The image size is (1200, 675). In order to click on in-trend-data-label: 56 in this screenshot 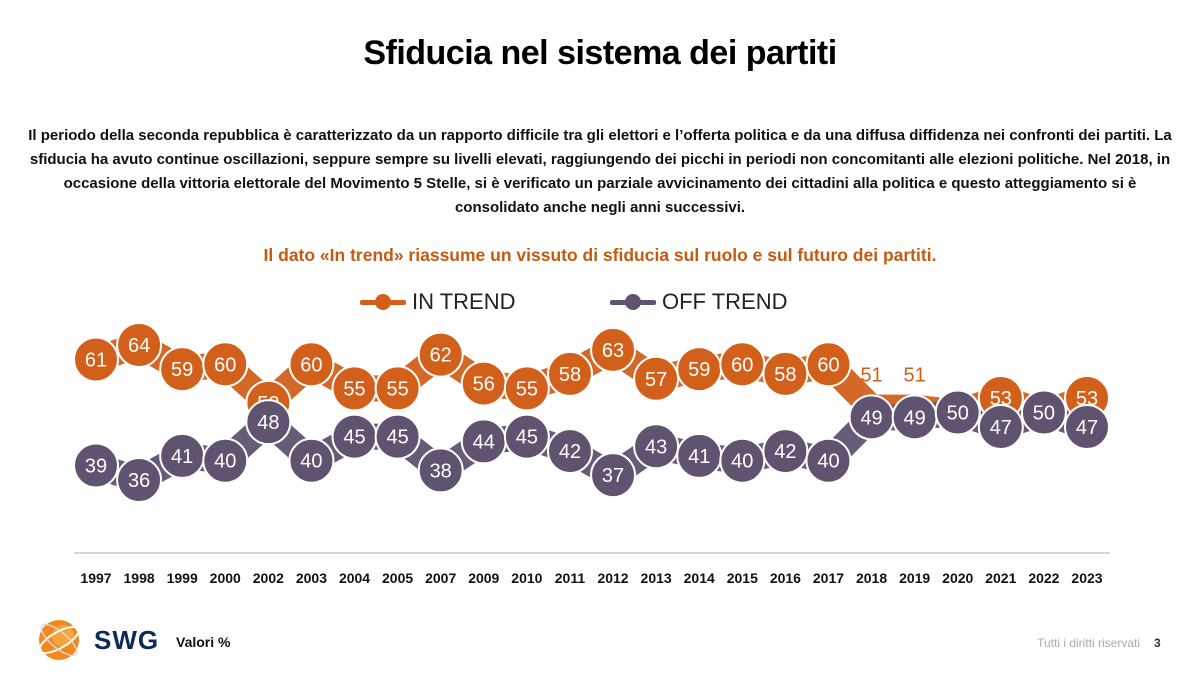, I will do `click(484, 385)`.